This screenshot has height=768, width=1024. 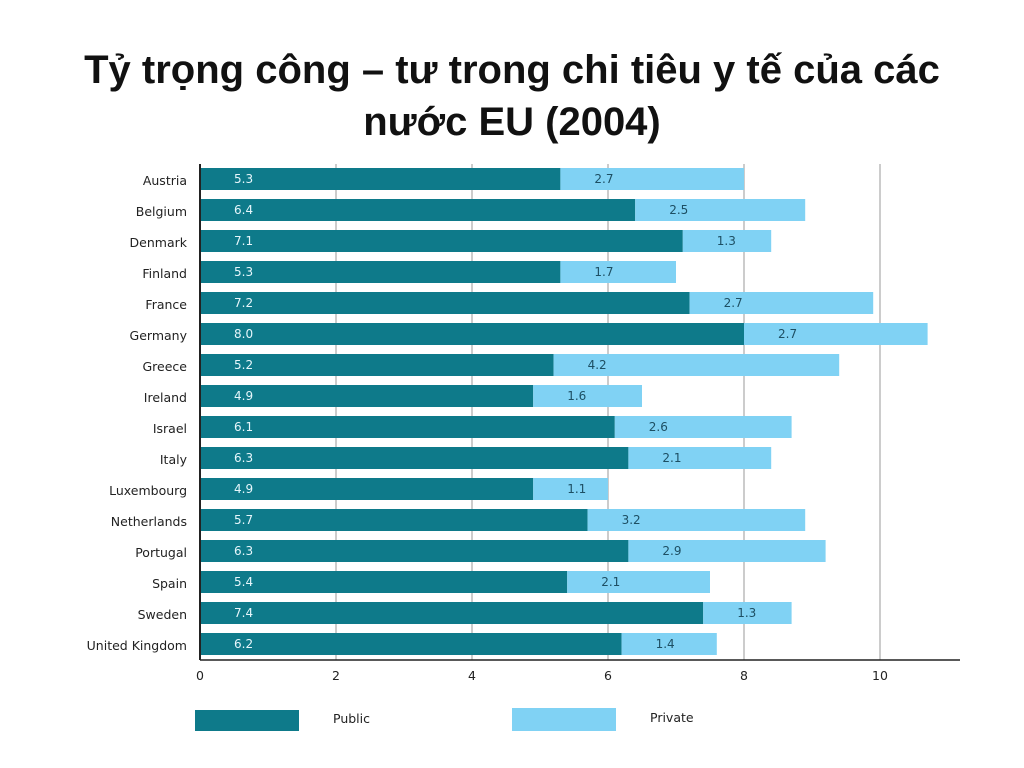 What do you see at coordinates (441, 241) in the screenshot?
I see `bar-public-denmark` at bounding box center [441, 241].